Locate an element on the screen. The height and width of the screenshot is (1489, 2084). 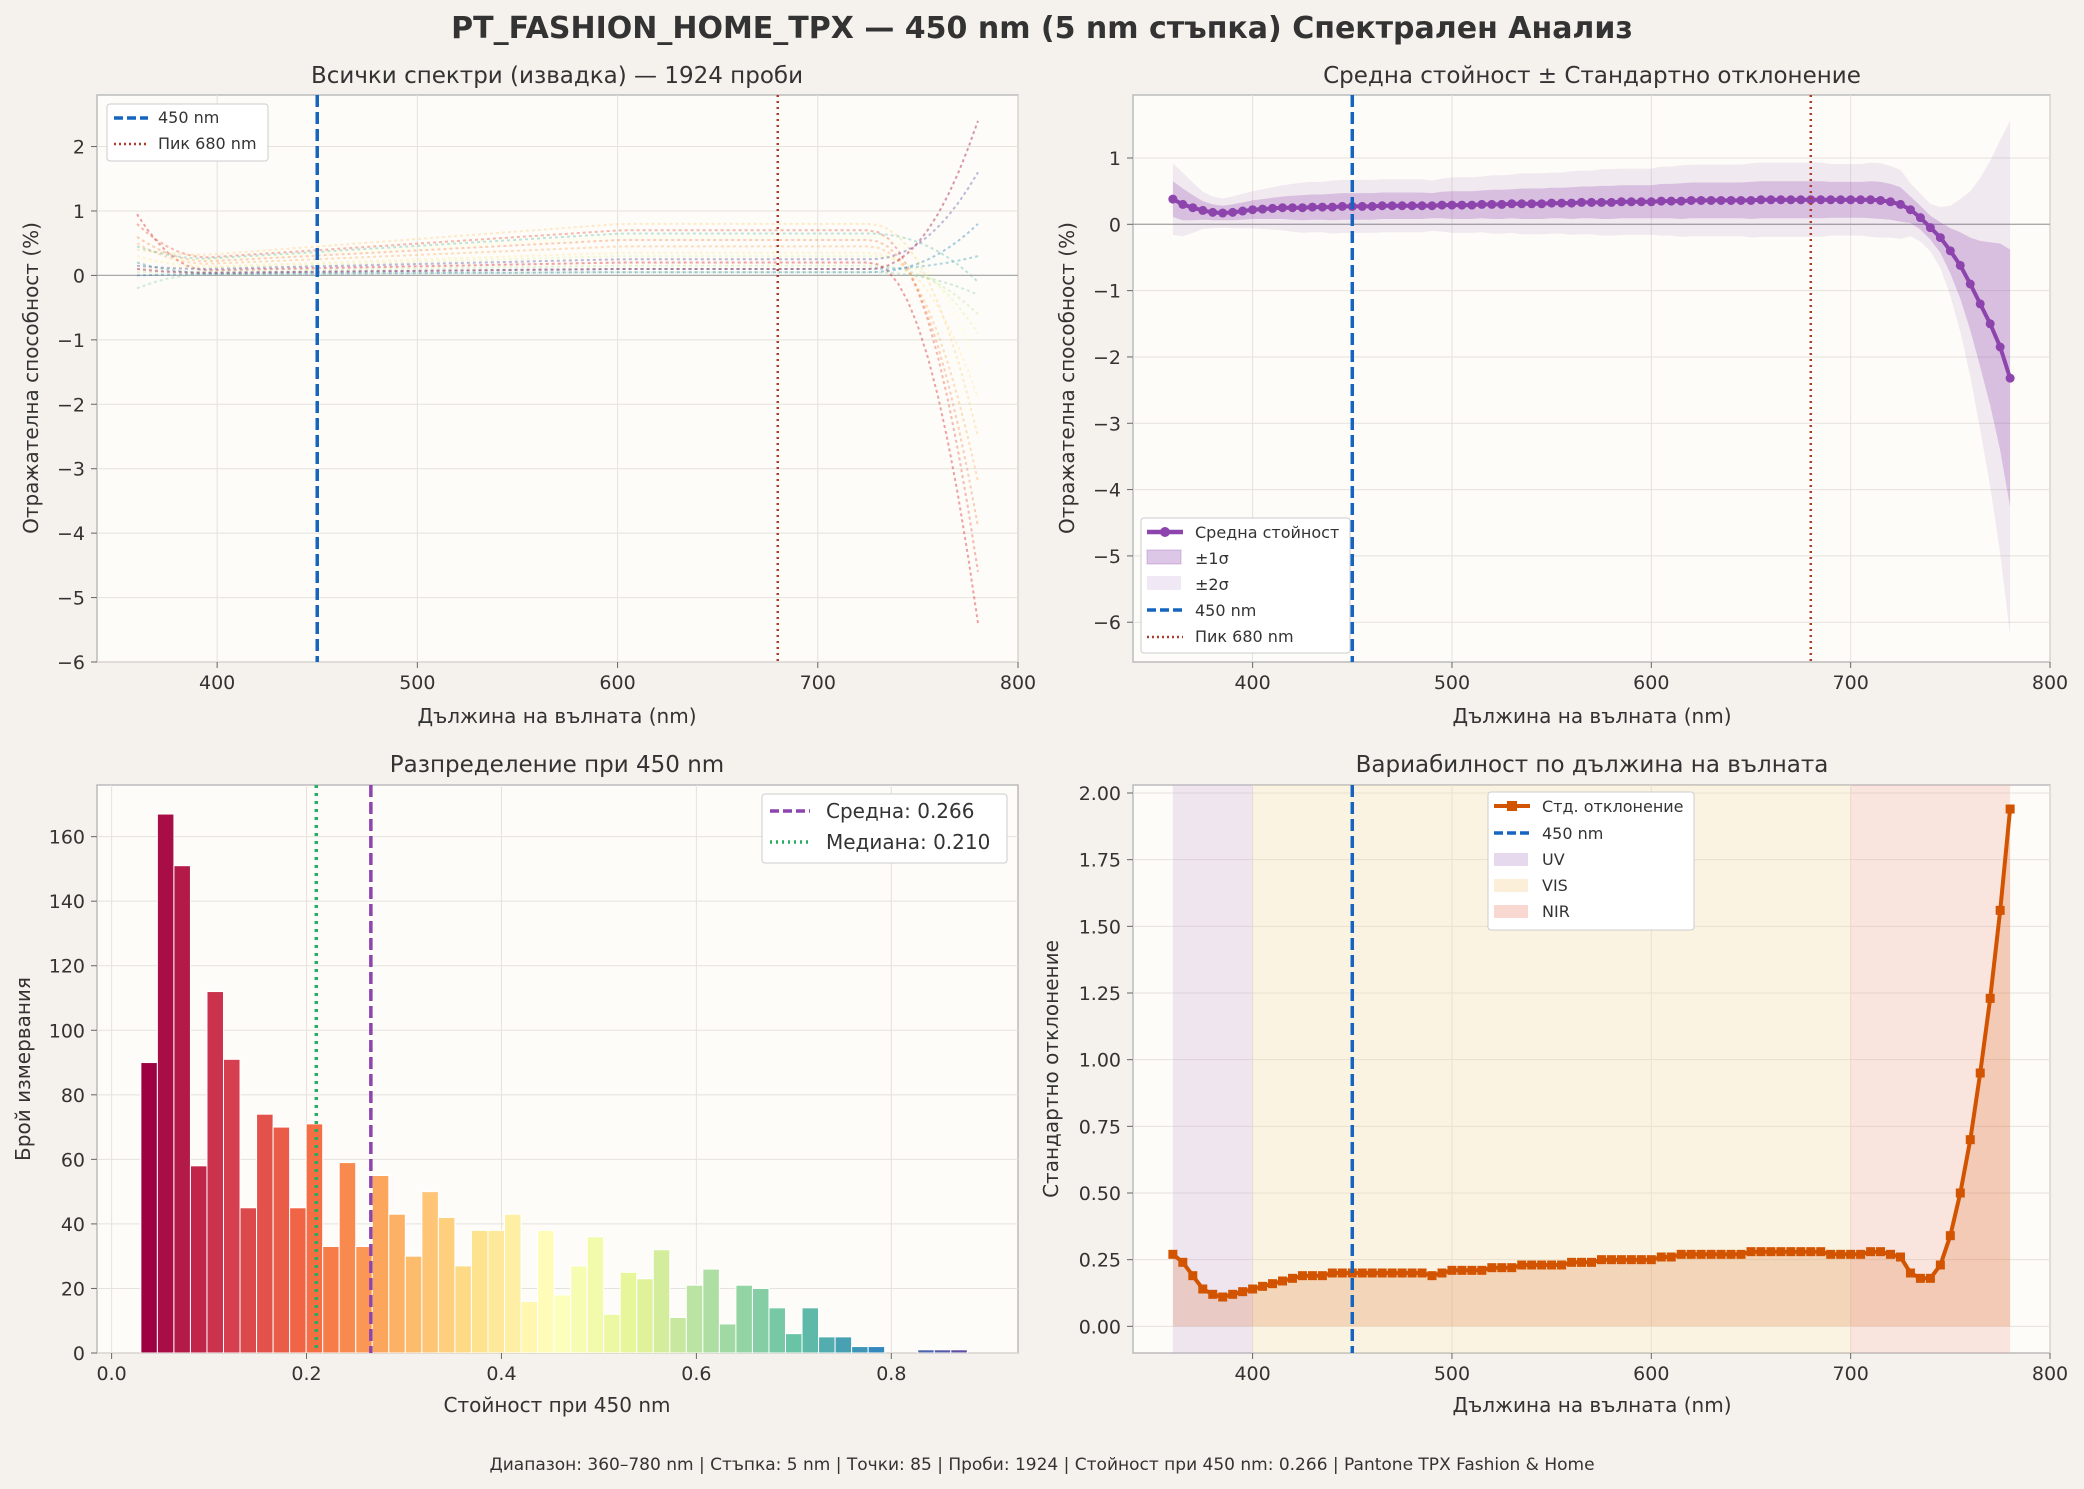
y-tick-label: 160 is located at coordinates (67, 838).